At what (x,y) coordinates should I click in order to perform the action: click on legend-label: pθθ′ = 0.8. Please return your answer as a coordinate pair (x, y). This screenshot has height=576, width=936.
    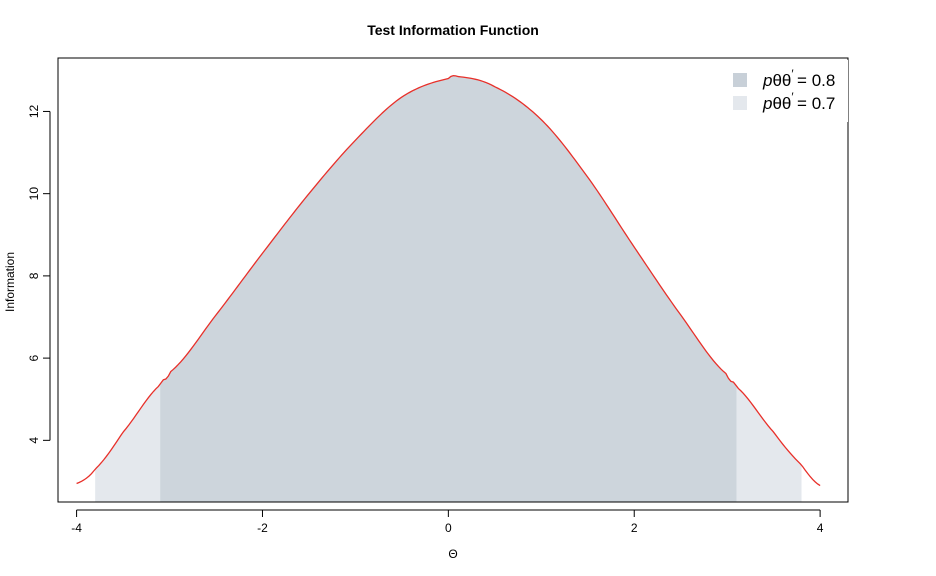
    Looking at the image, I should click on (798, 78).